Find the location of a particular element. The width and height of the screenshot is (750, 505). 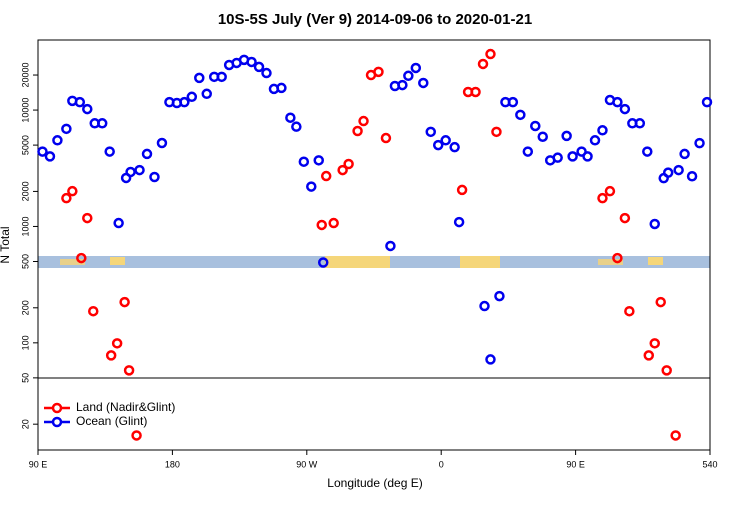

map-strip is located at coordinates (374, 262).